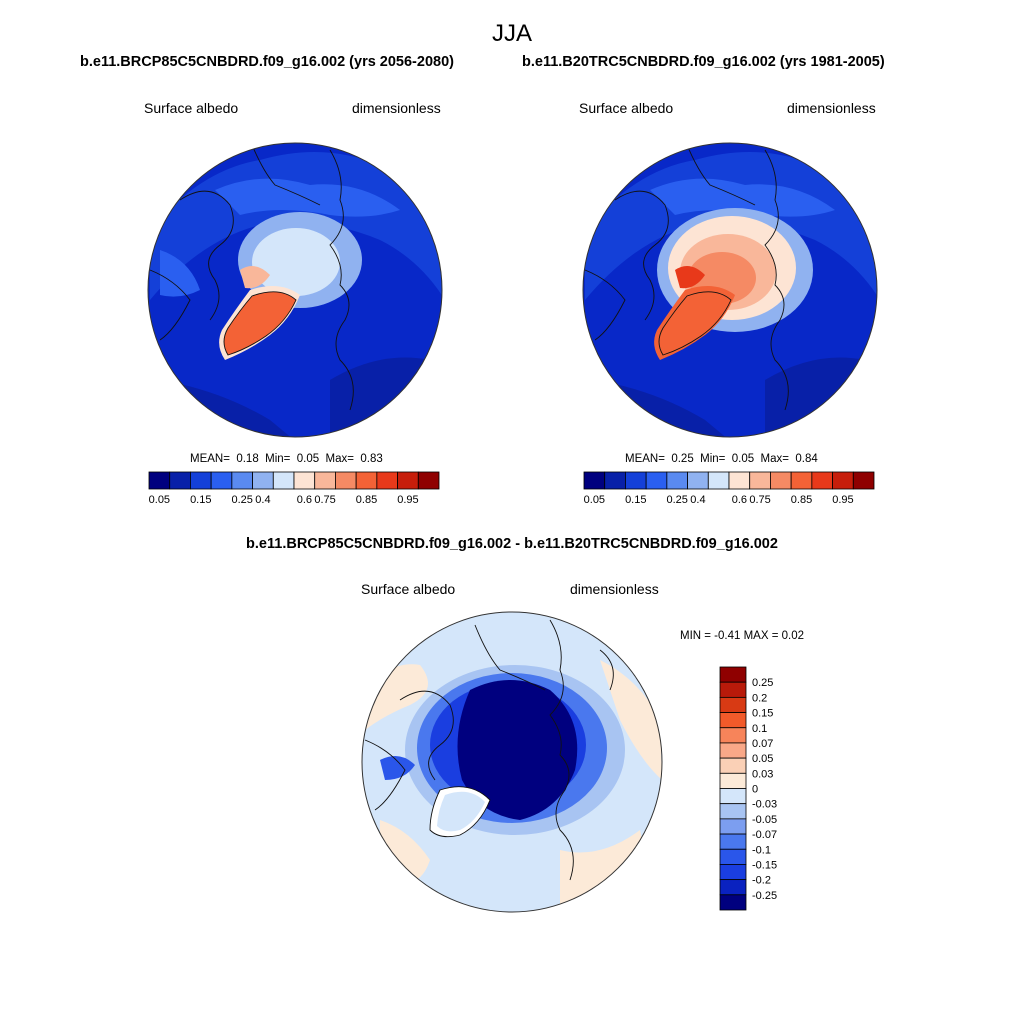 This screenshot has height=1024, width=1024. Describe the element at coordinates (489, 750) in the screenshot. I see `difference-coastlines` at that location.